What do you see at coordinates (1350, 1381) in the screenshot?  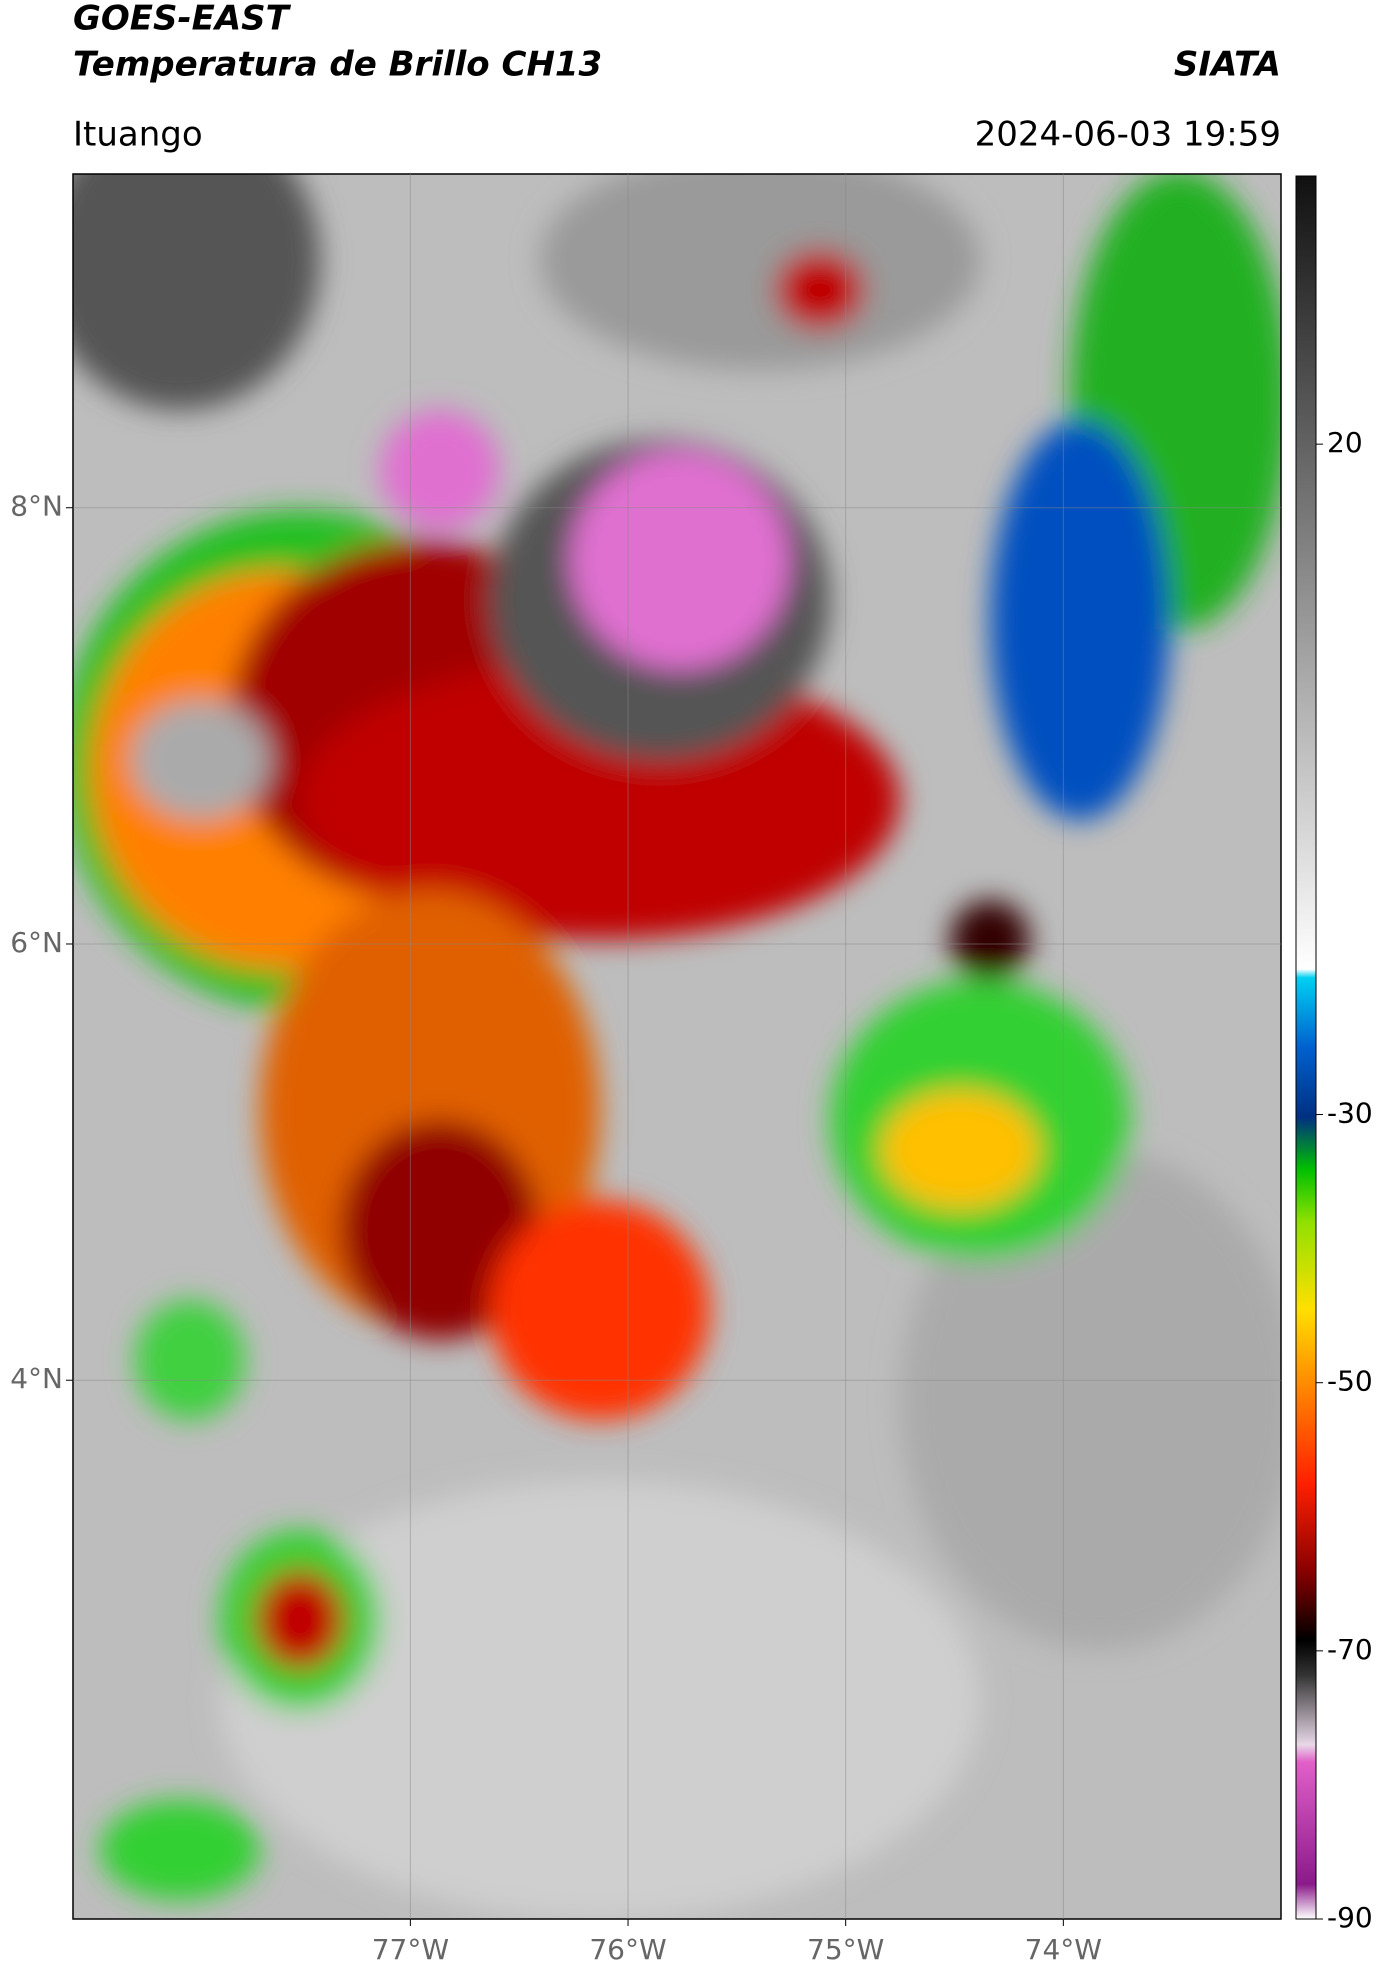 I see `colorbar-tick-label: -50` at bounding box center [1350, 1381].